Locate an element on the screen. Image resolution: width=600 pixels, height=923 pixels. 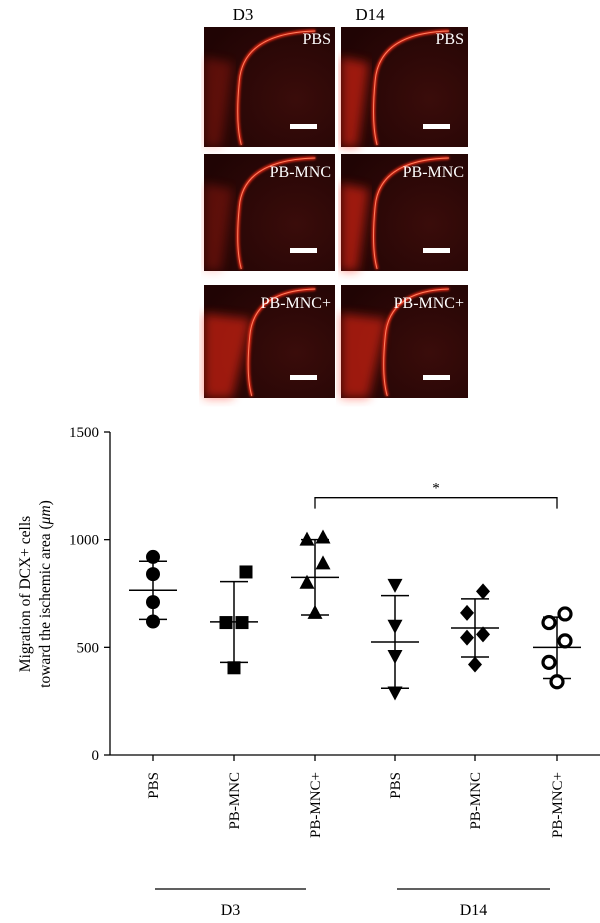
micrograph-pb-mnc-plus-d3: PB-MNC+ is located at coordinates (269, 341).